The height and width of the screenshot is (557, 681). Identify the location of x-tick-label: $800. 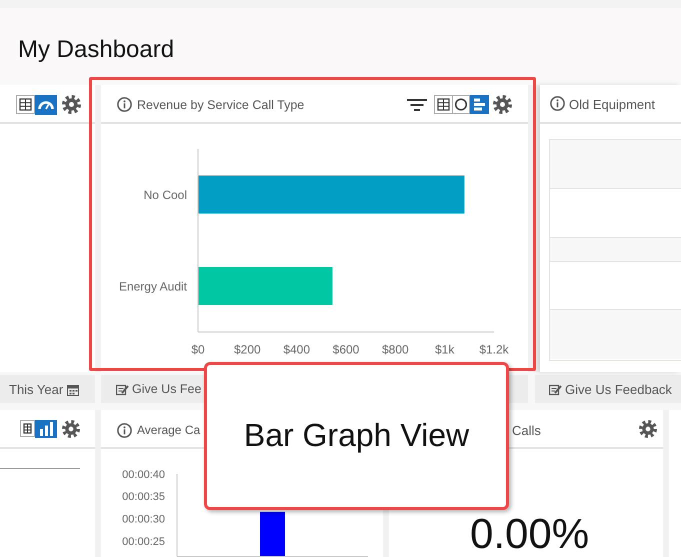
(396, 349).